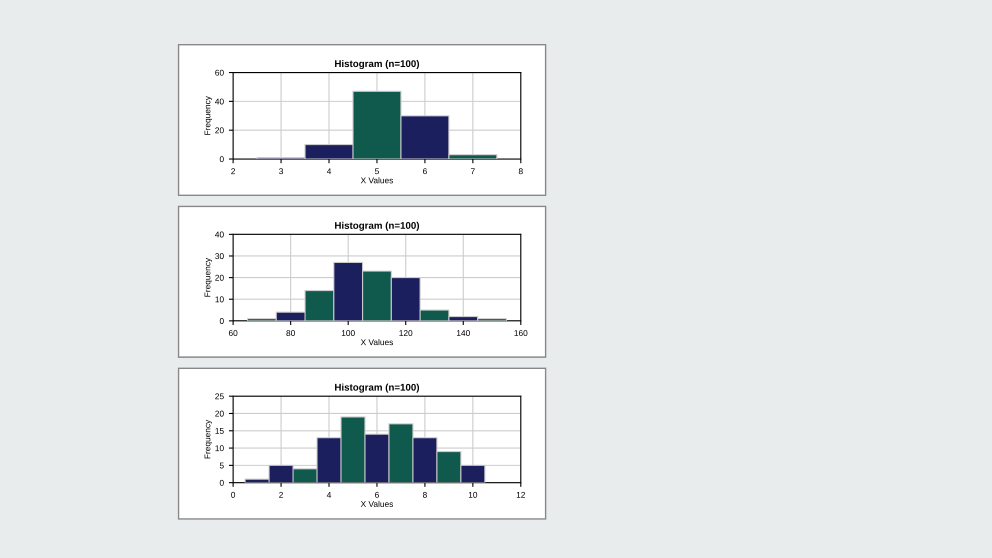  I want to click on x-tick-label: 100, so click(348, 333).